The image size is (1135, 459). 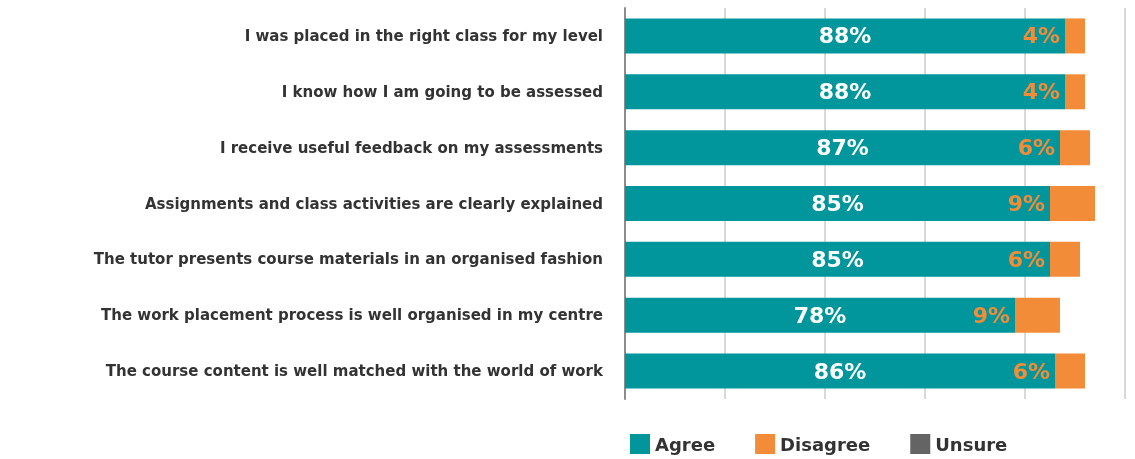 I want to click on data-label: 86%, so click(x=840, y=371).